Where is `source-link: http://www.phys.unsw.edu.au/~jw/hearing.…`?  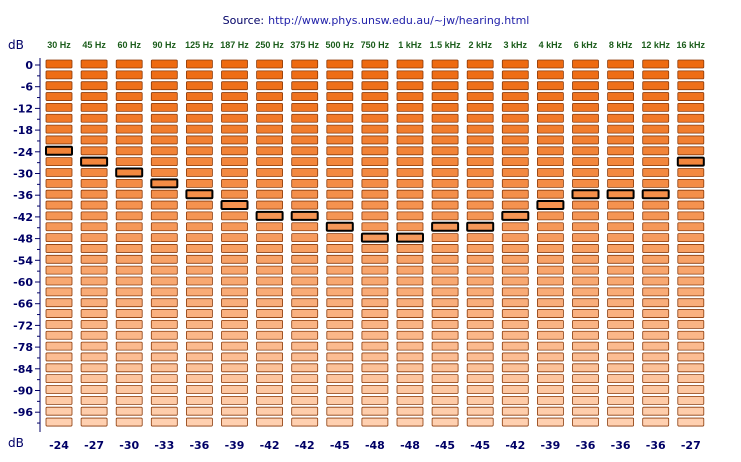 source-link: http://www.phys.unsw.edu.au/~jw/hearing.… is located at coordinates (398, 20).